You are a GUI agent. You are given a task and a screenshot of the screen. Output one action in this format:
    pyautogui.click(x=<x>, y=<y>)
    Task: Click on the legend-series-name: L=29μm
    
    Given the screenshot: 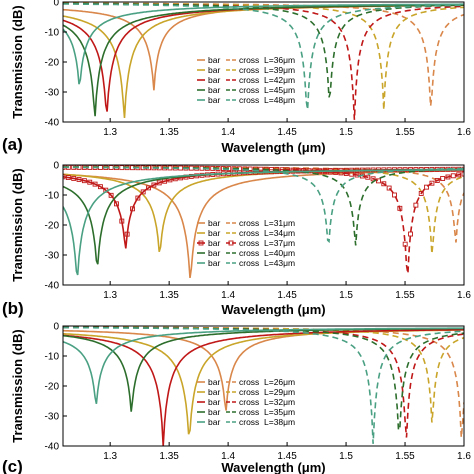 What is the action you would take?
    pyautogui.click(x=279, y=392)
    